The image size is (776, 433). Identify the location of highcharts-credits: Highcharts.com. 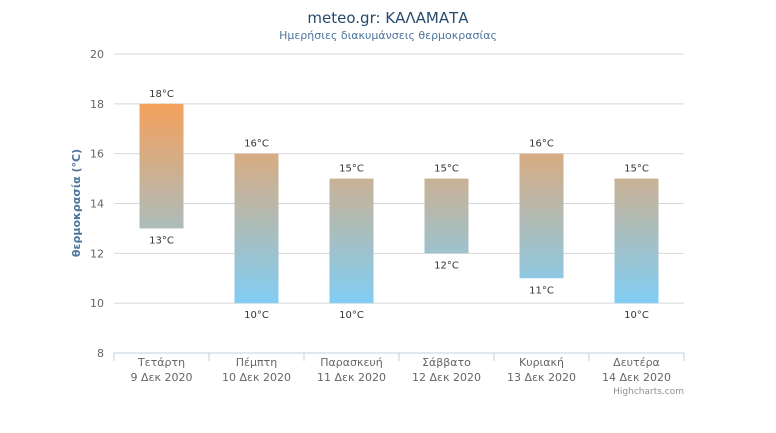
(648, 392).